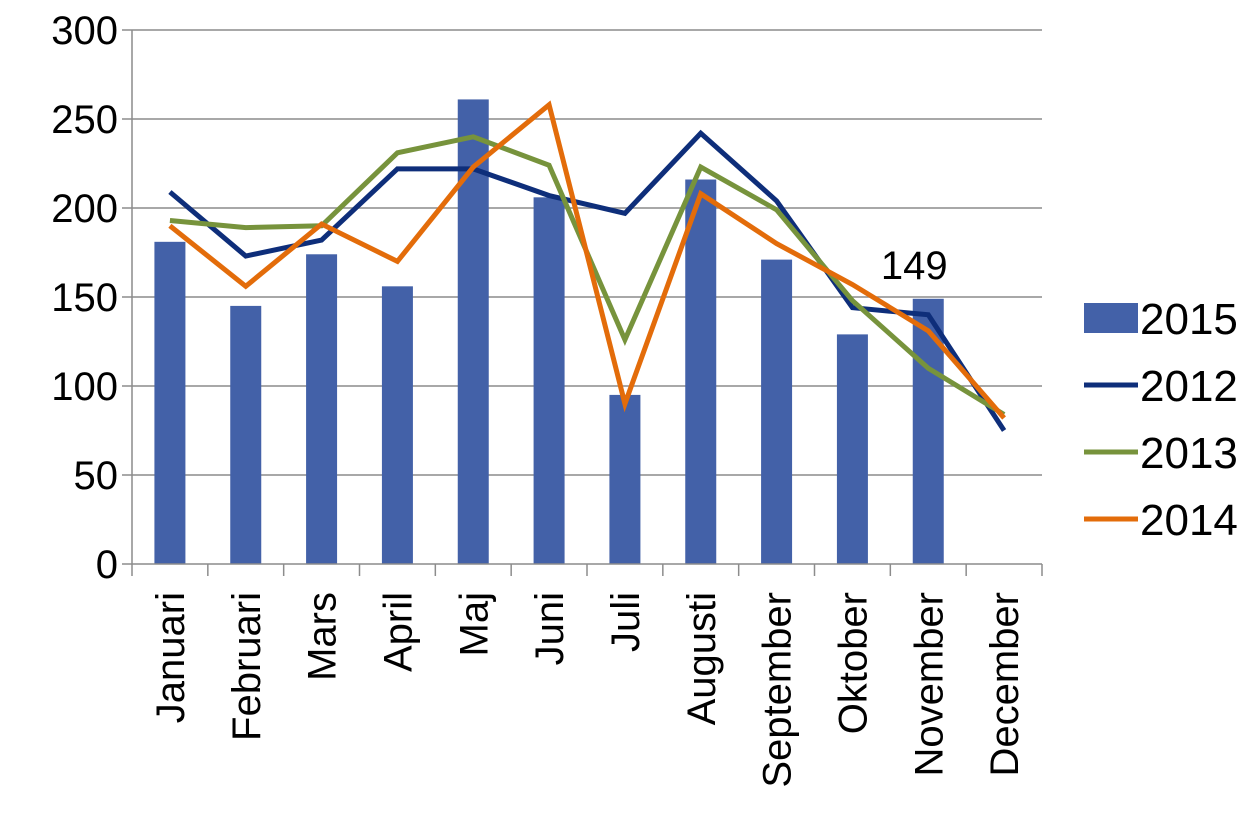 Image resolution: width=1251 pixels, height=823 pixels. What do you see at coordinates (702, 658) in the screenshot?
I see `x-tick-label: Augusti` at bounding box center [702, 658].